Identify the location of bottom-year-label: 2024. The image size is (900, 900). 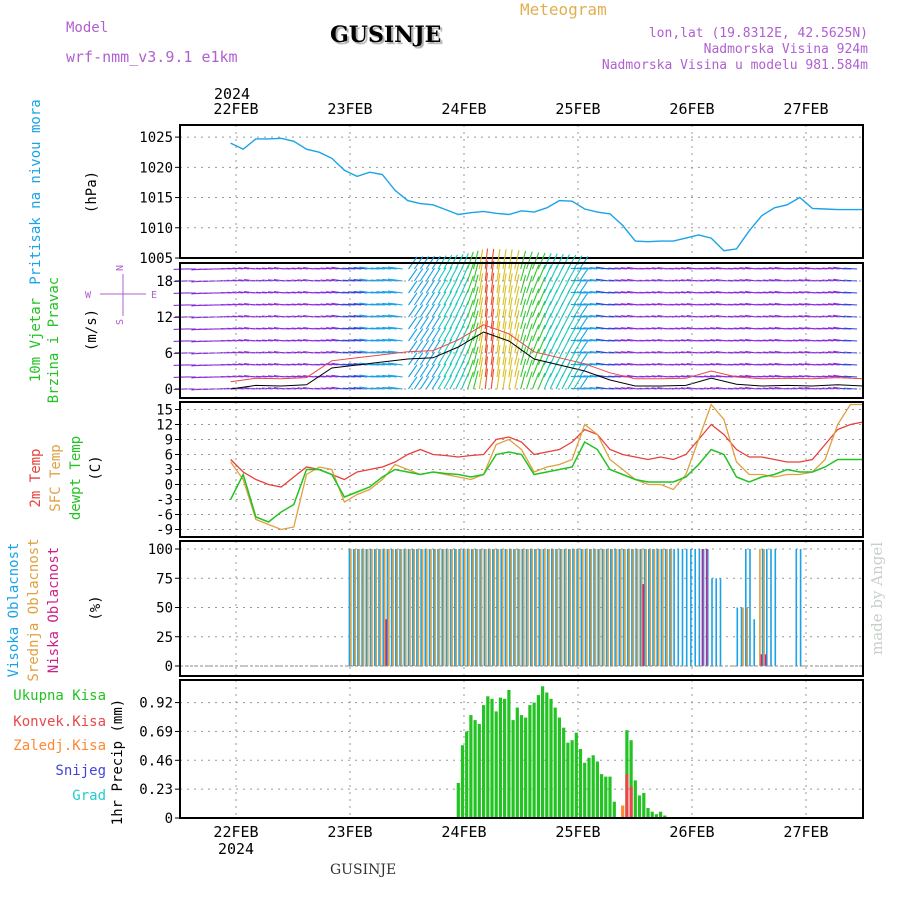
(236, 849).